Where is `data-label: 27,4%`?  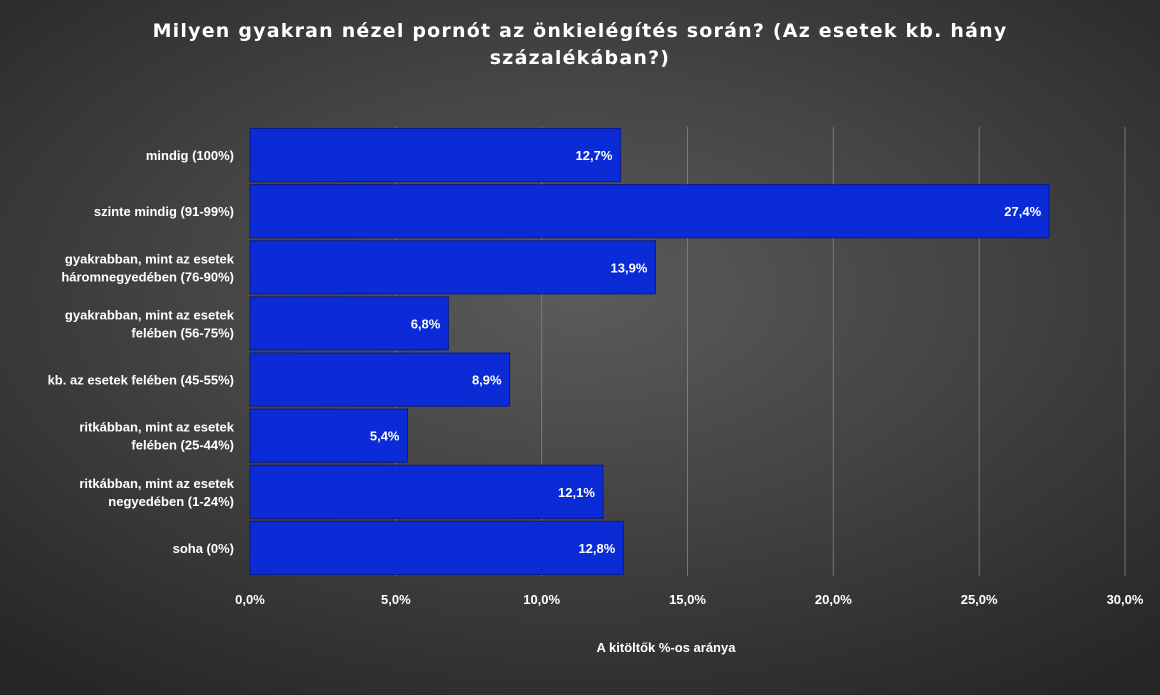
data-label: 27,4% is located at coordinates (1022, 211).